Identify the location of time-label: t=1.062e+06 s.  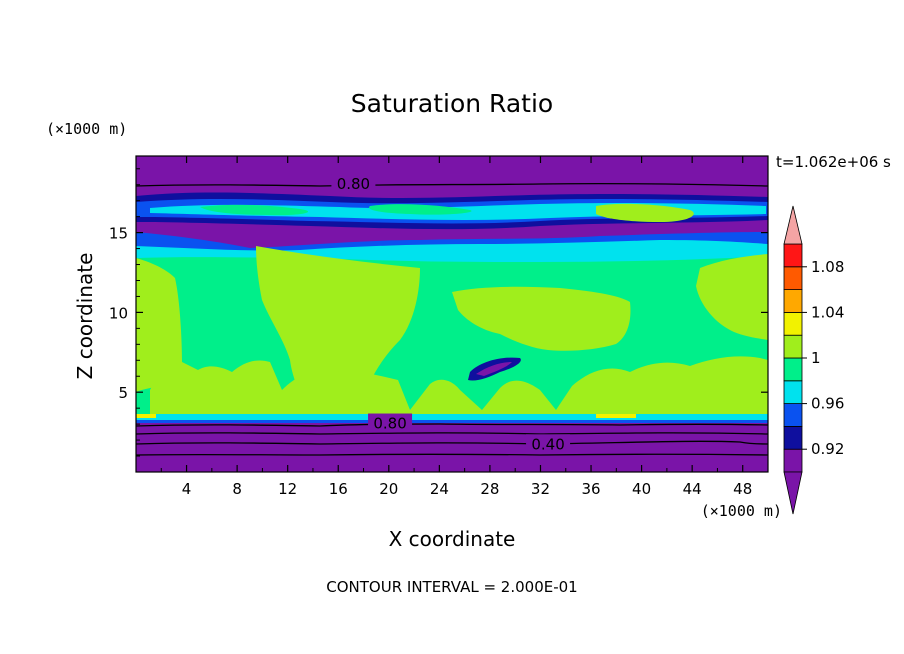
(833, 162).